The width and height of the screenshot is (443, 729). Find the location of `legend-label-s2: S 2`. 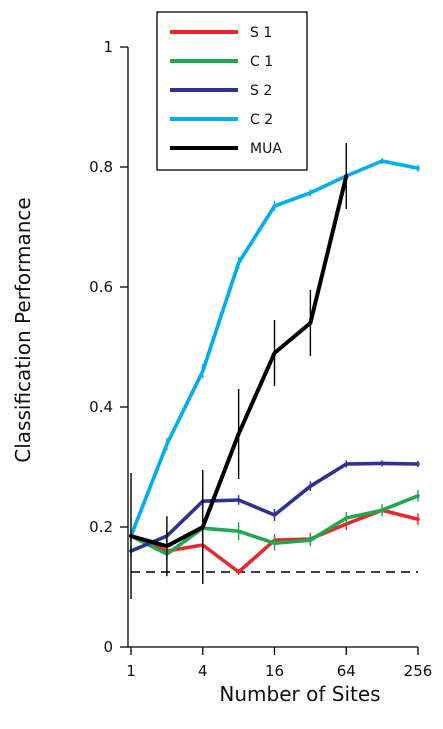

legend-label-s2: S 2 is located at coordinates (261, 91).